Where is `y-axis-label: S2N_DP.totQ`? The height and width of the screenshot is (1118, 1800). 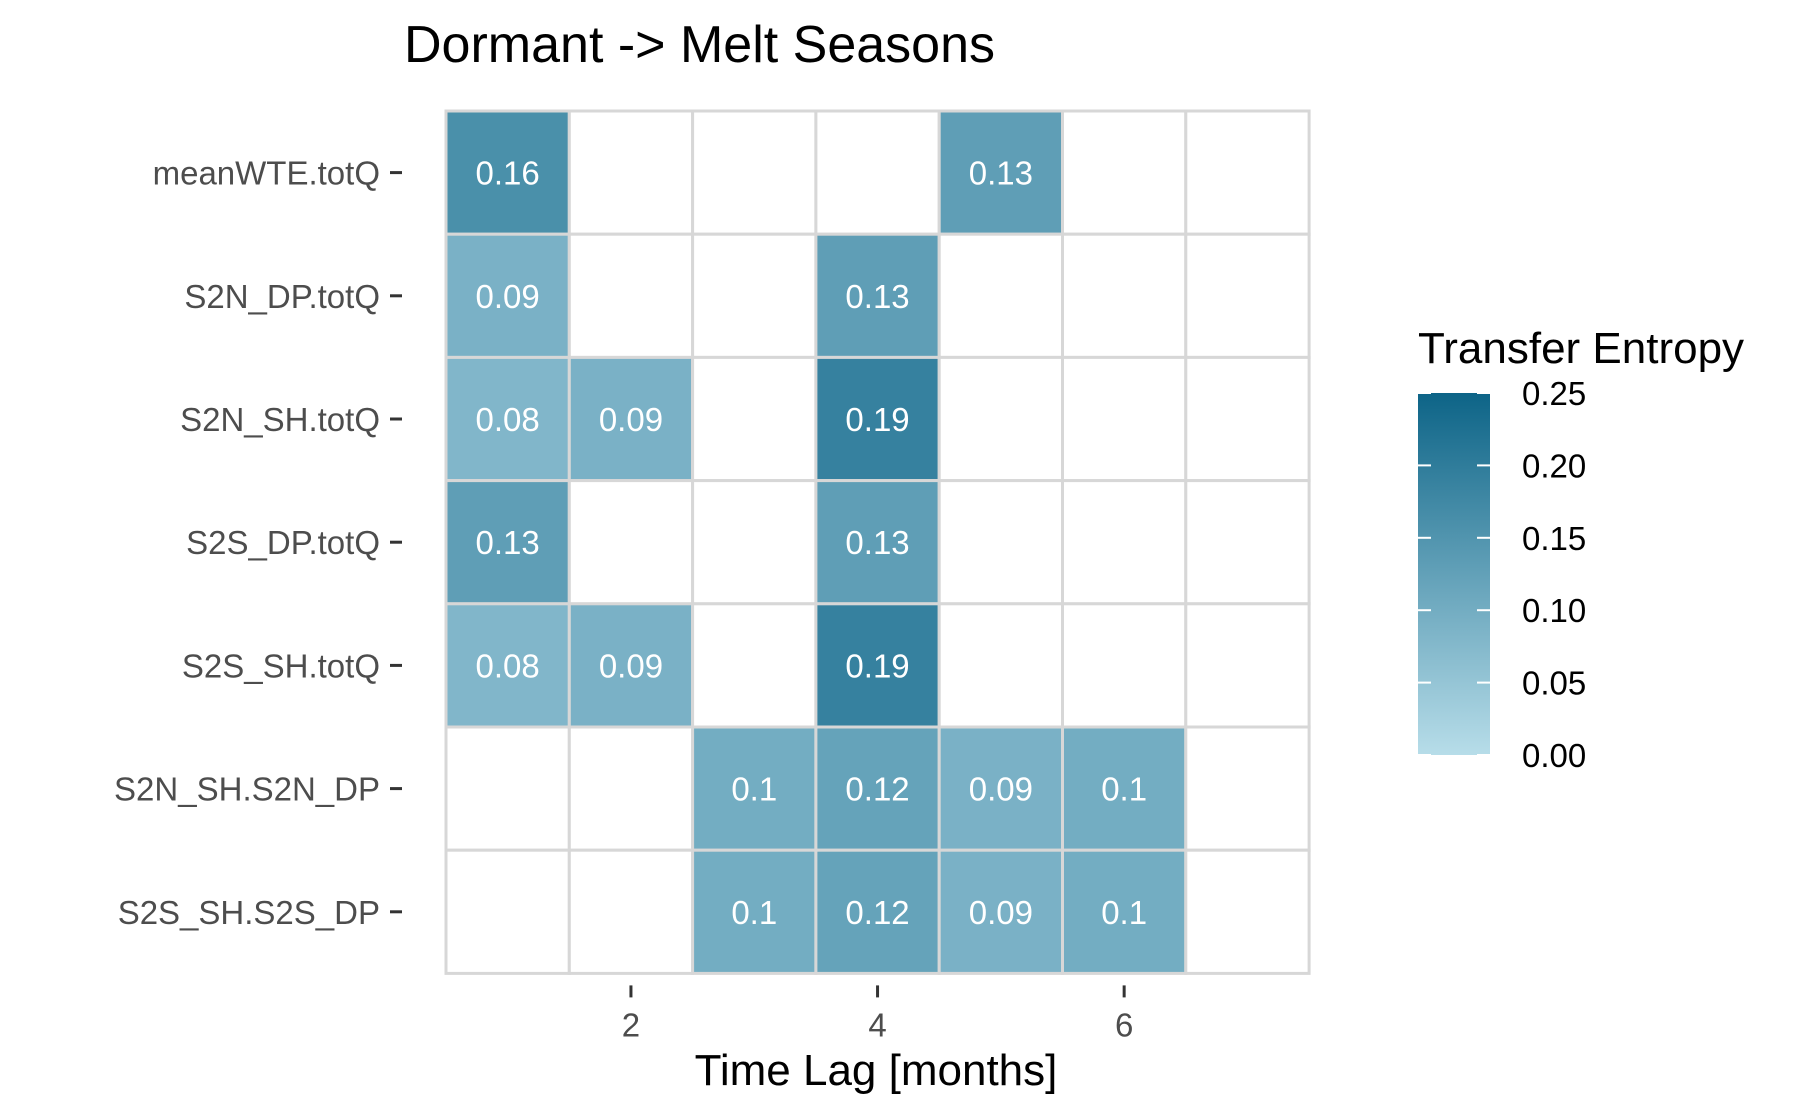
y-axis-label: S2N_DP.totQ is located at coordinates (282, 296).